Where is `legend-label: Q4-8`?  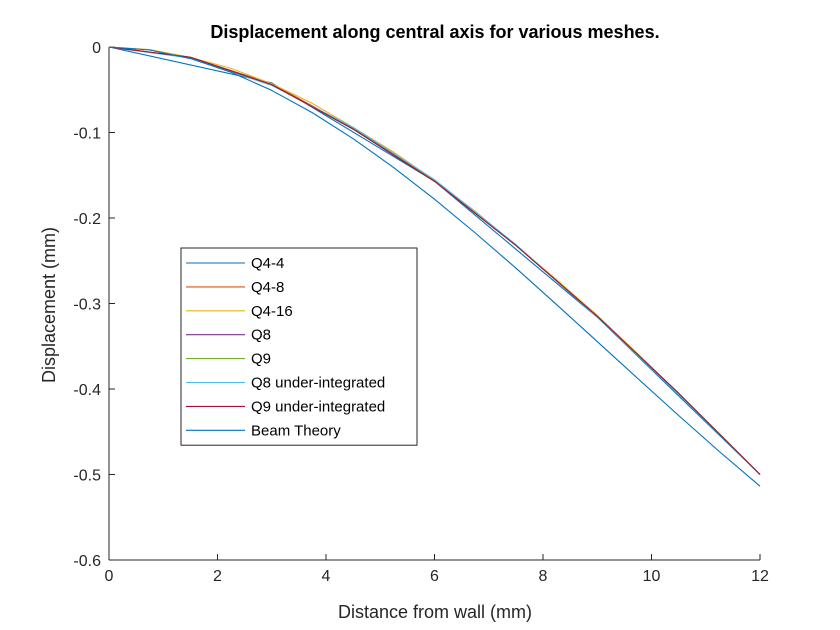 legend-label: Q4-8 is located at coordinates (267, 287).